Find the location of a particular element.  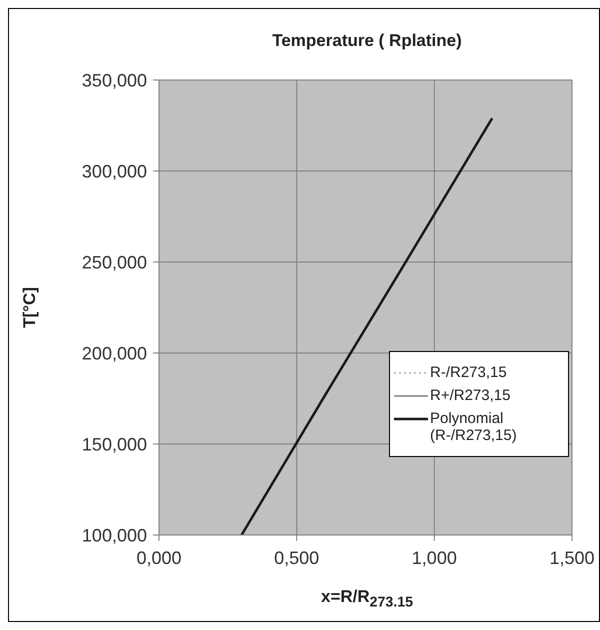

y-tick-label: 100,000 is located at coordinates (114, 535).